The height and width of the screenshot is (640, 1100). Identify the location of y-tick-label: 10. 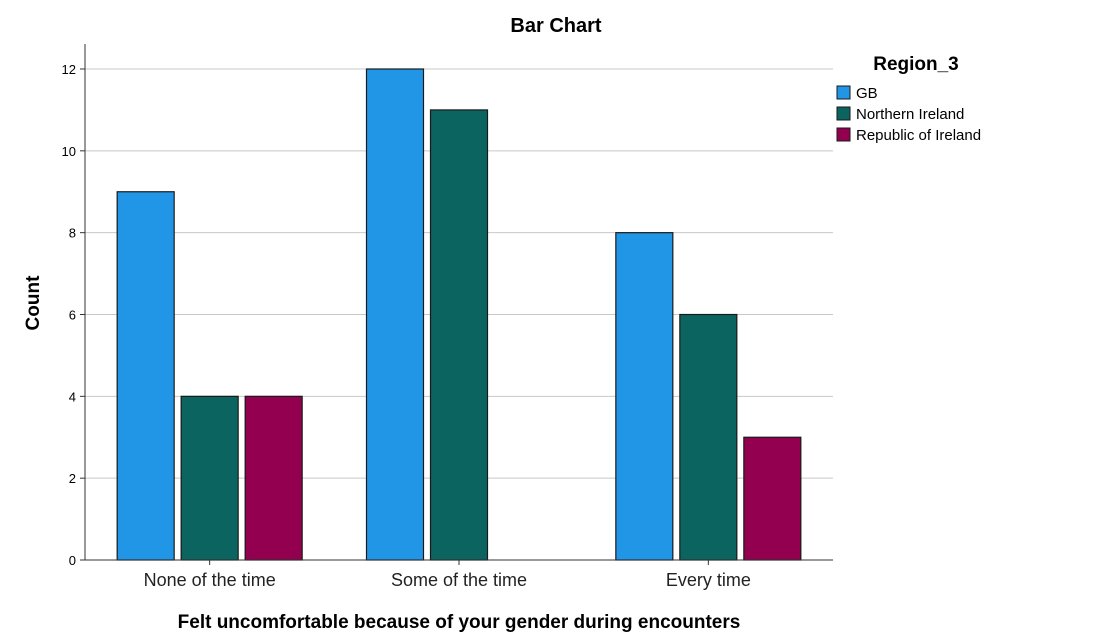
(69, 151).